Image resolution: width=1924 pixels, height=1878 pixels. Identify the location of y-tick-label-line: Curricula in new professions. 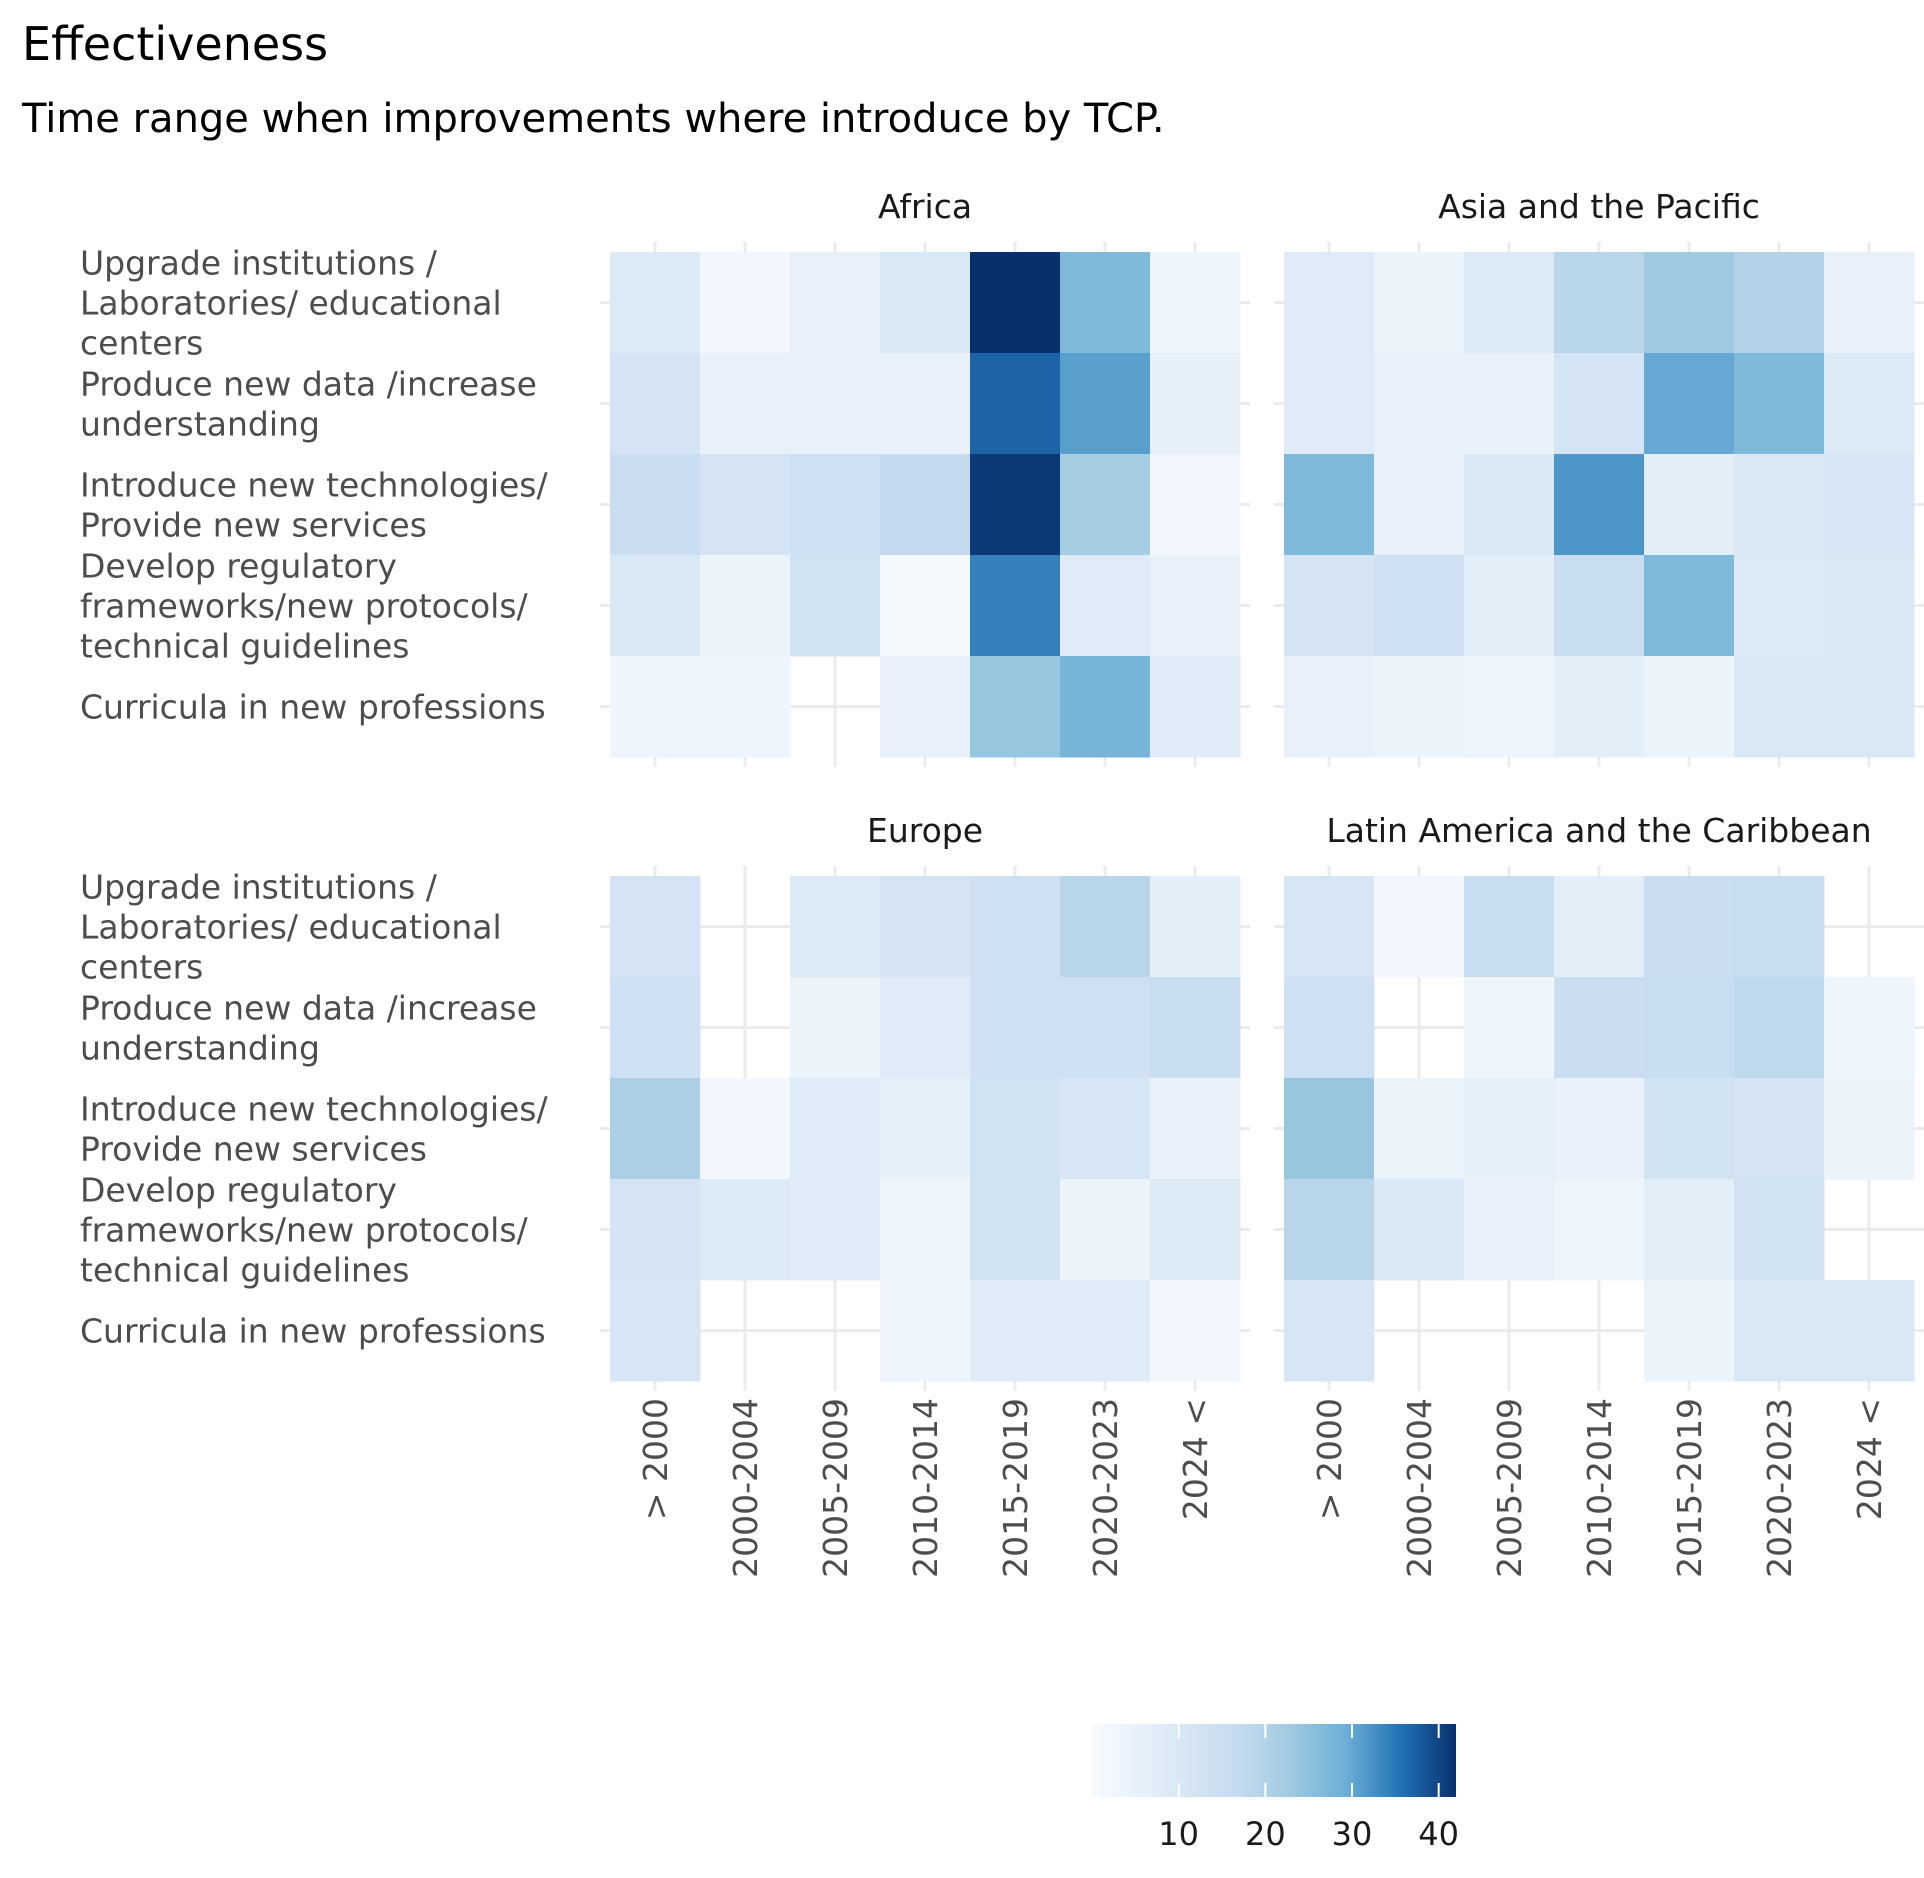
(313, 707).